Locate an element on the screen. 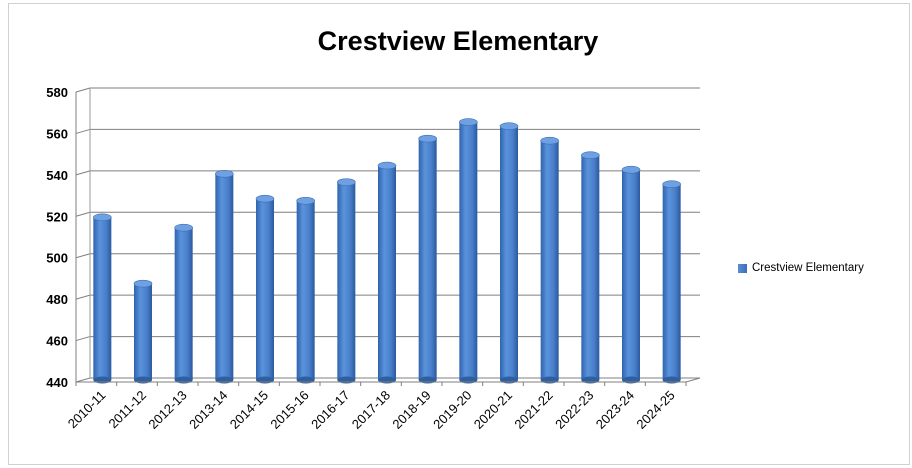 The image size is (912, 468). y-tick-label: 520 is located at coordinates (57, 216).